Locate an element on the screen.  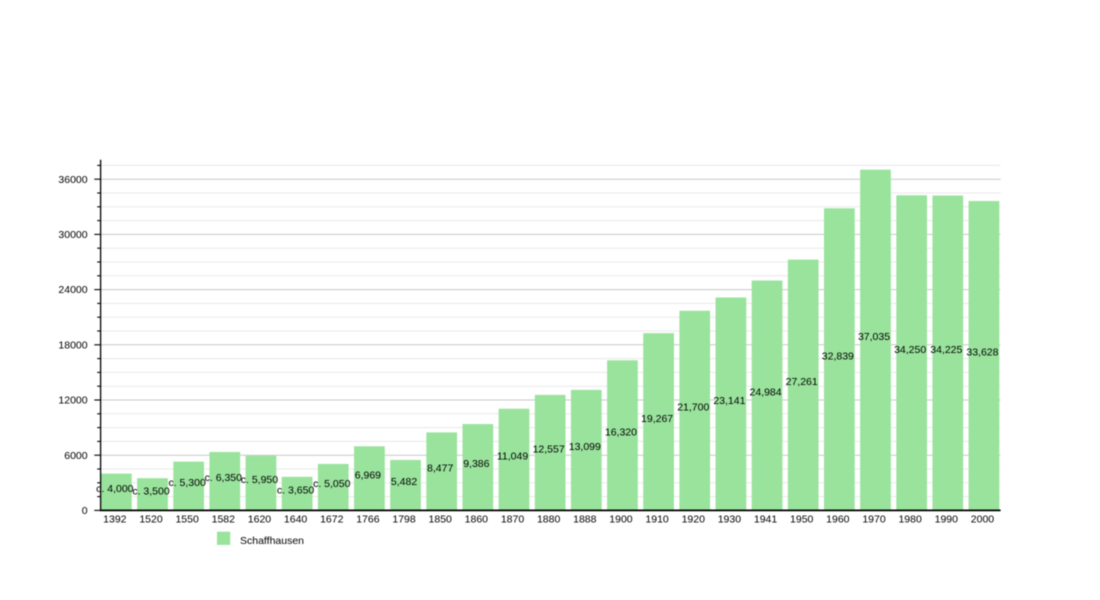
svg-text: c. 4,000 is located at coordinates (115, 489).